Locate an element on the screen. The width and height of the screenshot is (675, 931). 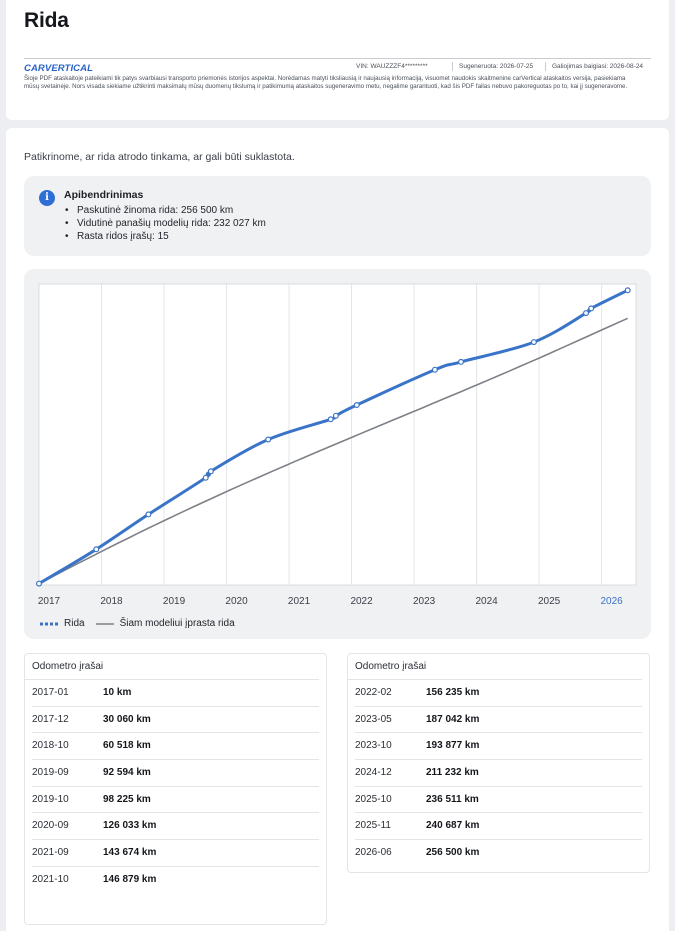
legend-swatch-average is located at coordinates (104, 623).